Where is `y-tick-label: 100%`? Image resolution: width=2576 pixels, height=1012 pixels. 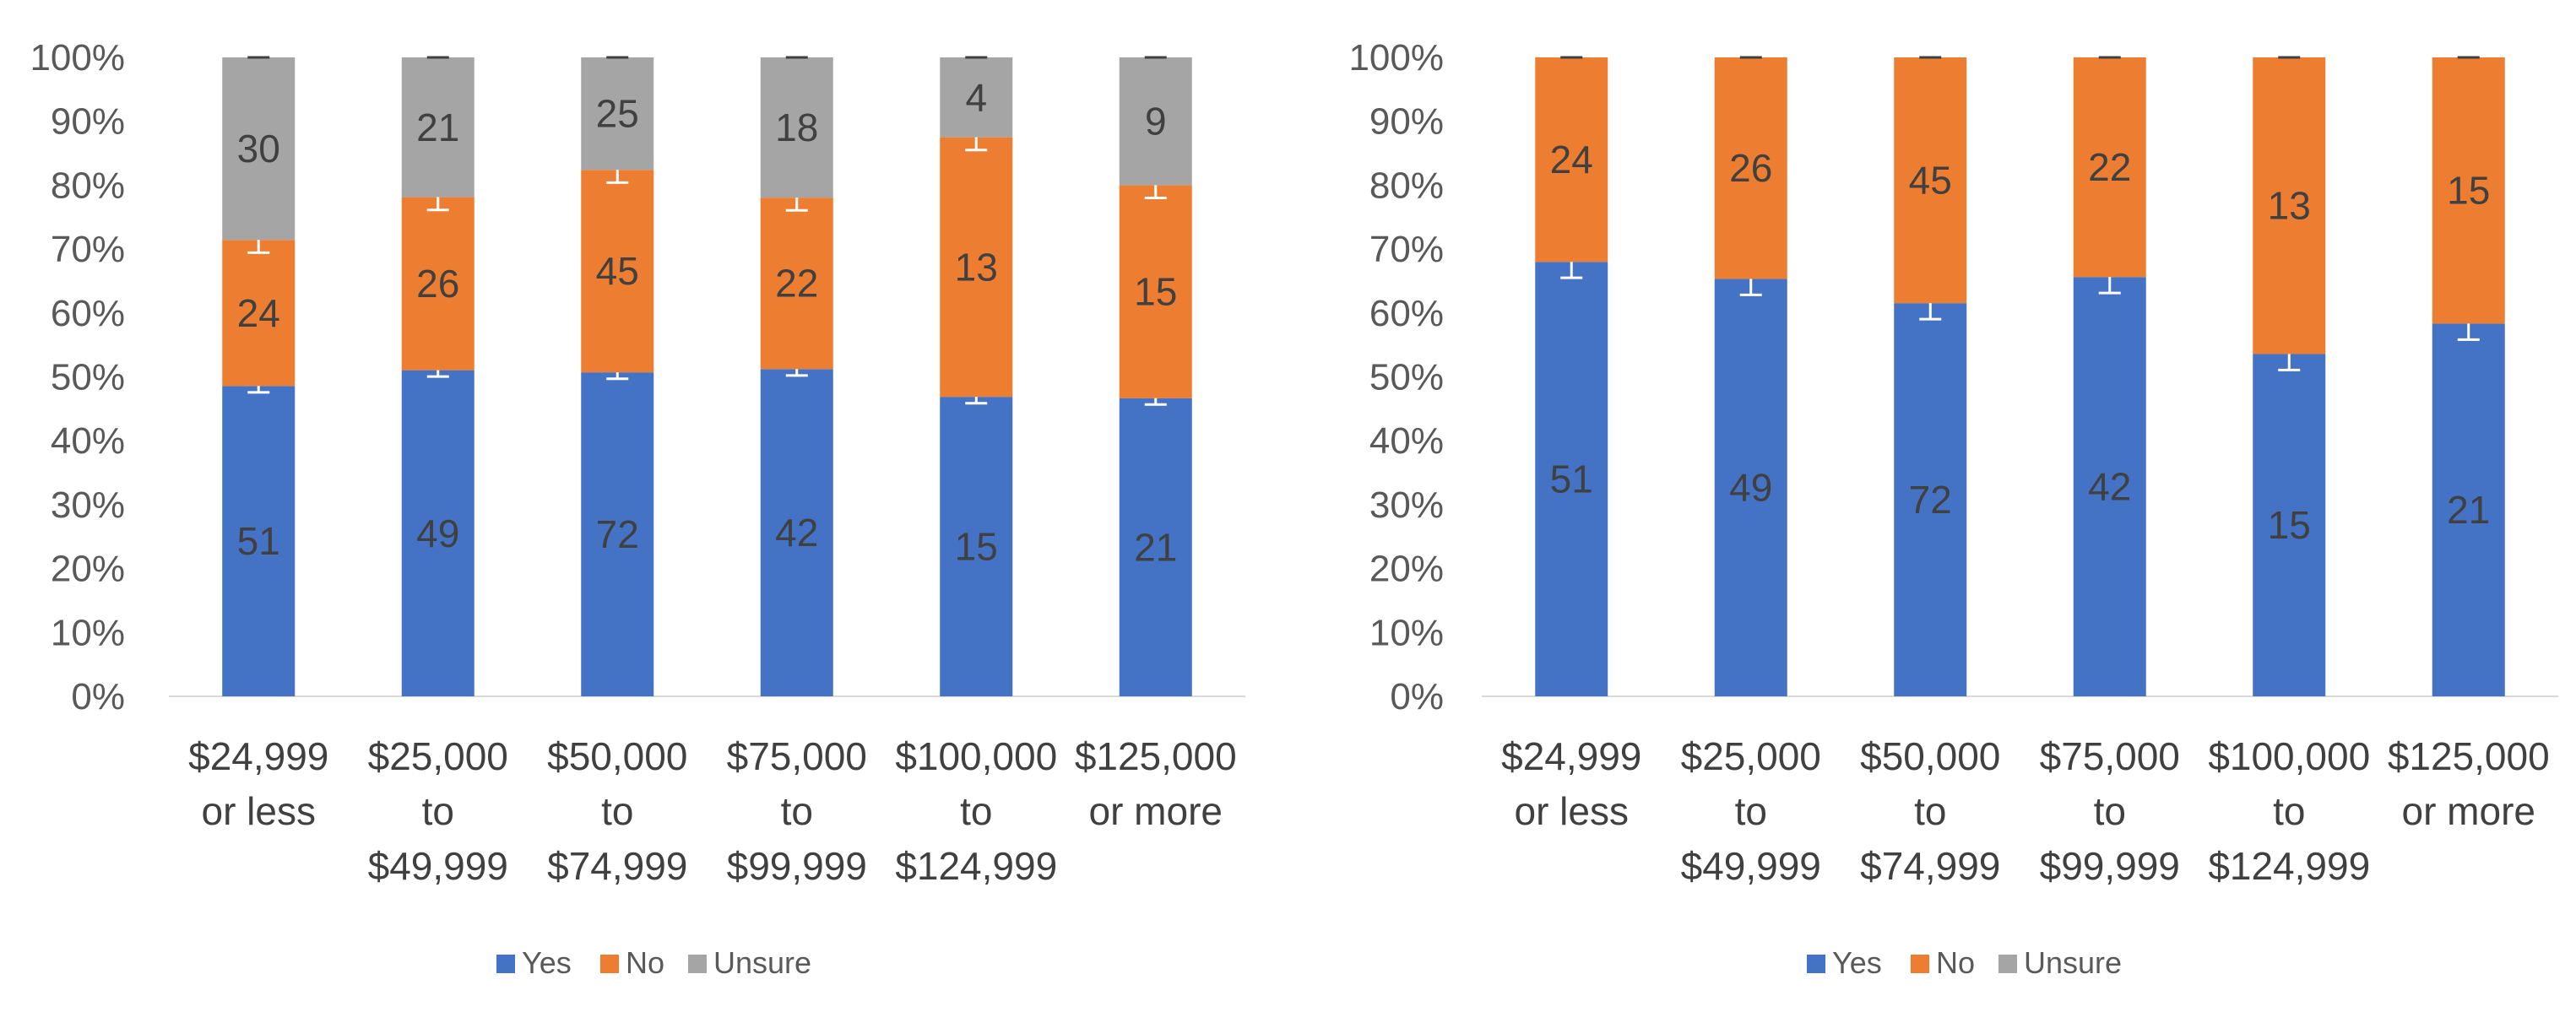 y-tick-label: 100% is located at coordinates (78, 57).